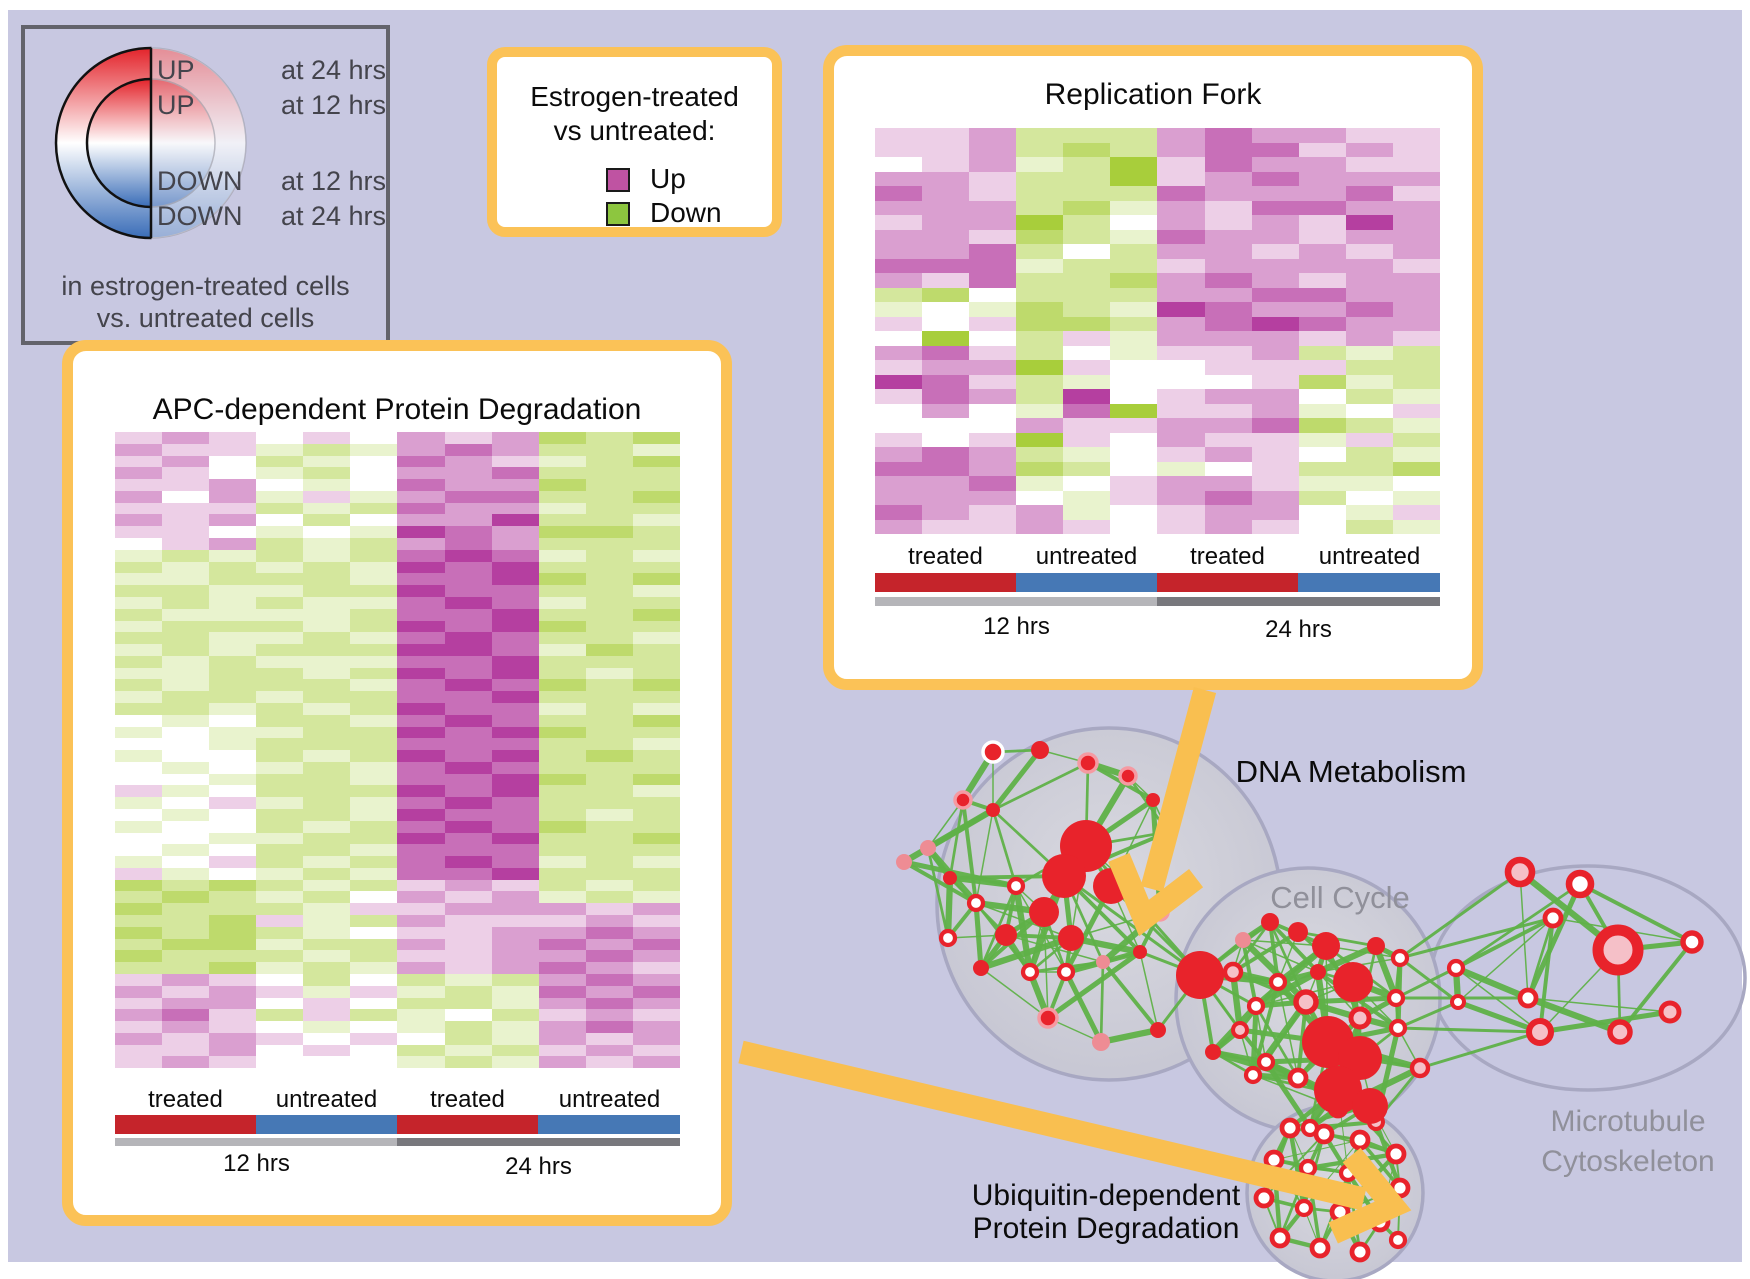 The image size is (1750, 1279). Describe the element at coordinates (176, 105) in the screenshot. I see `legend-dir-up12: UP` at that location.